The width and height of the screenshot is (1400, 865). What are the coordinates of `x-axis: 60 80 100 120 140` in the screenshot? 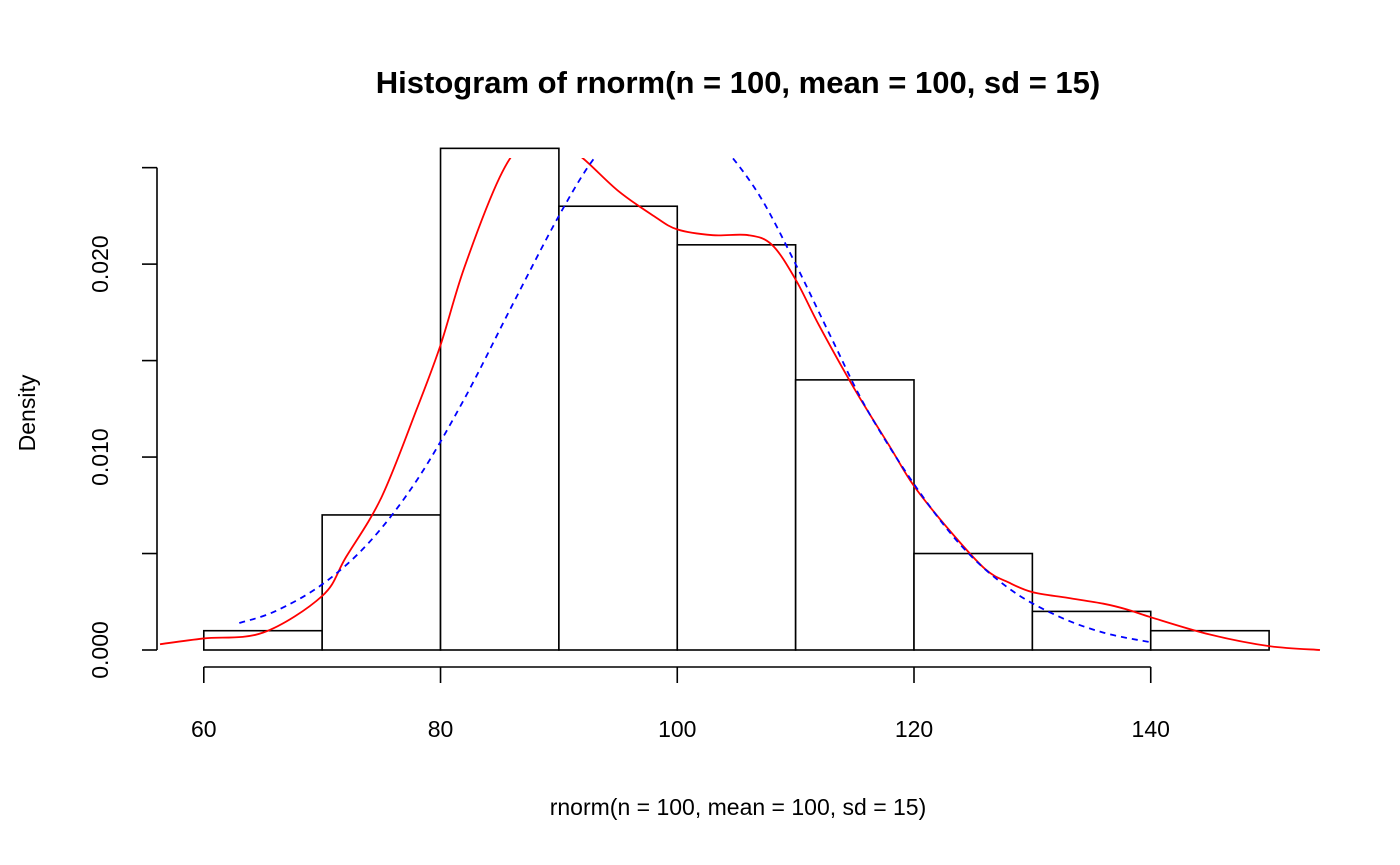 It's located at (680, 704).